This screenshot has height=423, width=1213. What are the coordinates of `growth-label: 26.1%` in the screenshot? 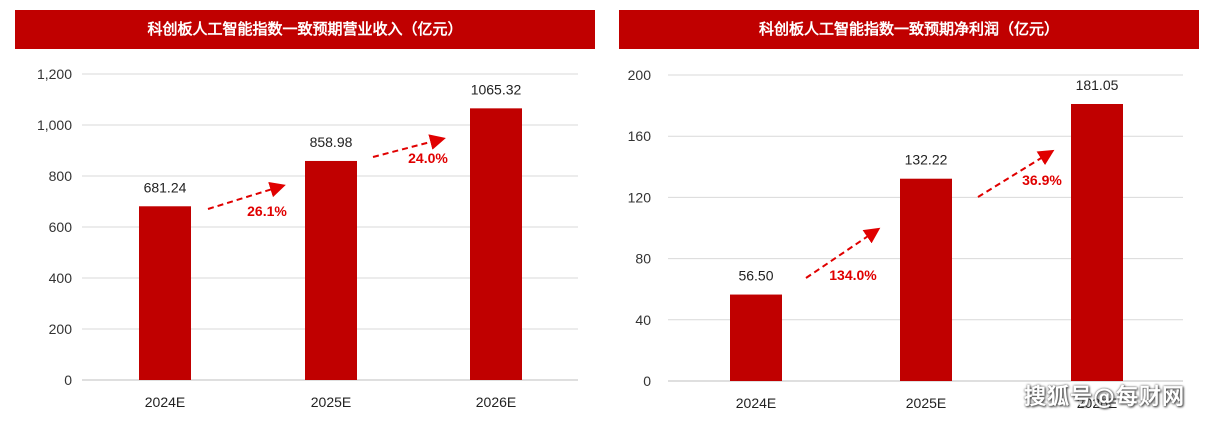 It's located at (267, 211).